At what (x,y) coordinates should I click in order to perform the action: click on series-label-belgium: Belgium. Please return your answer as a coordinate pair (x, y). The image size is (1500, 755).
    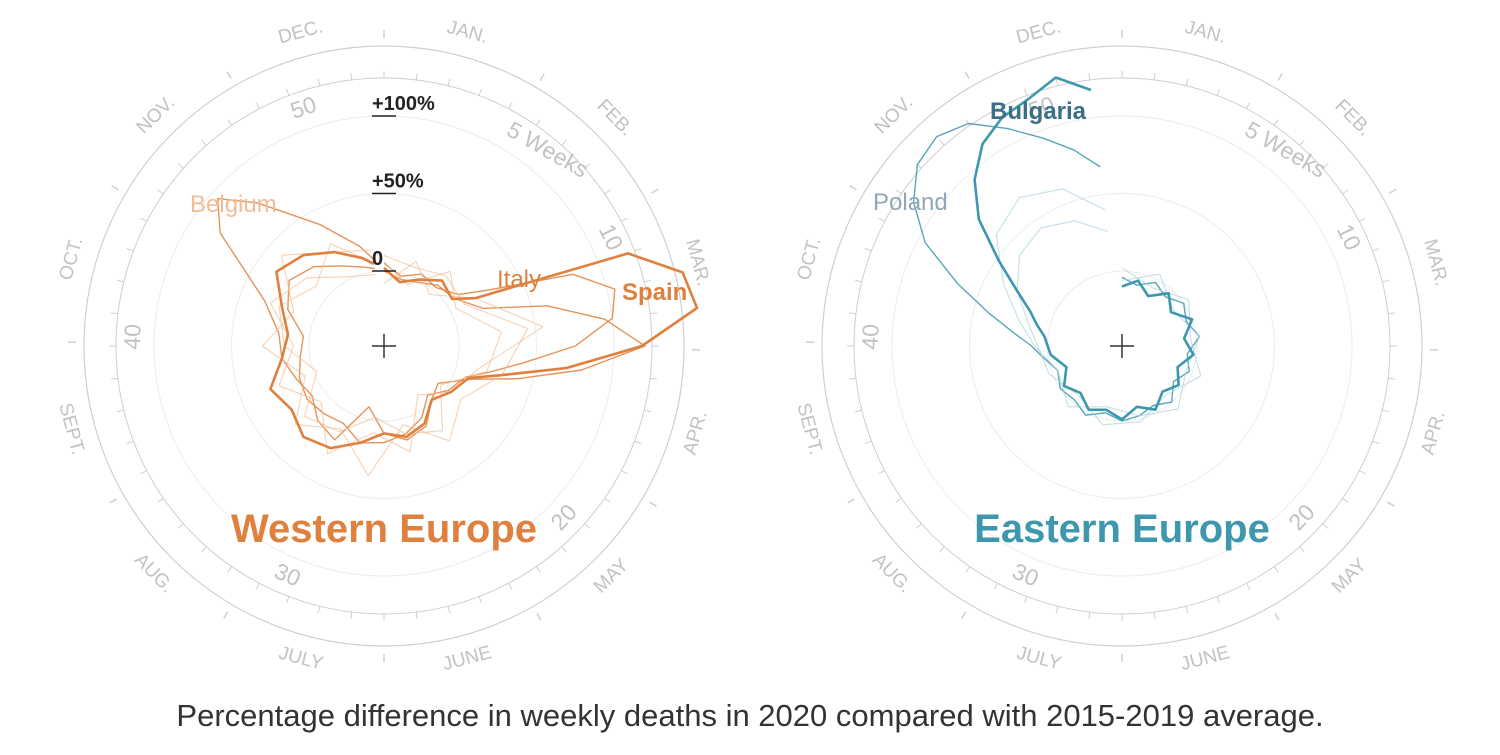
    Looking at the image, I should click on (233, 204).